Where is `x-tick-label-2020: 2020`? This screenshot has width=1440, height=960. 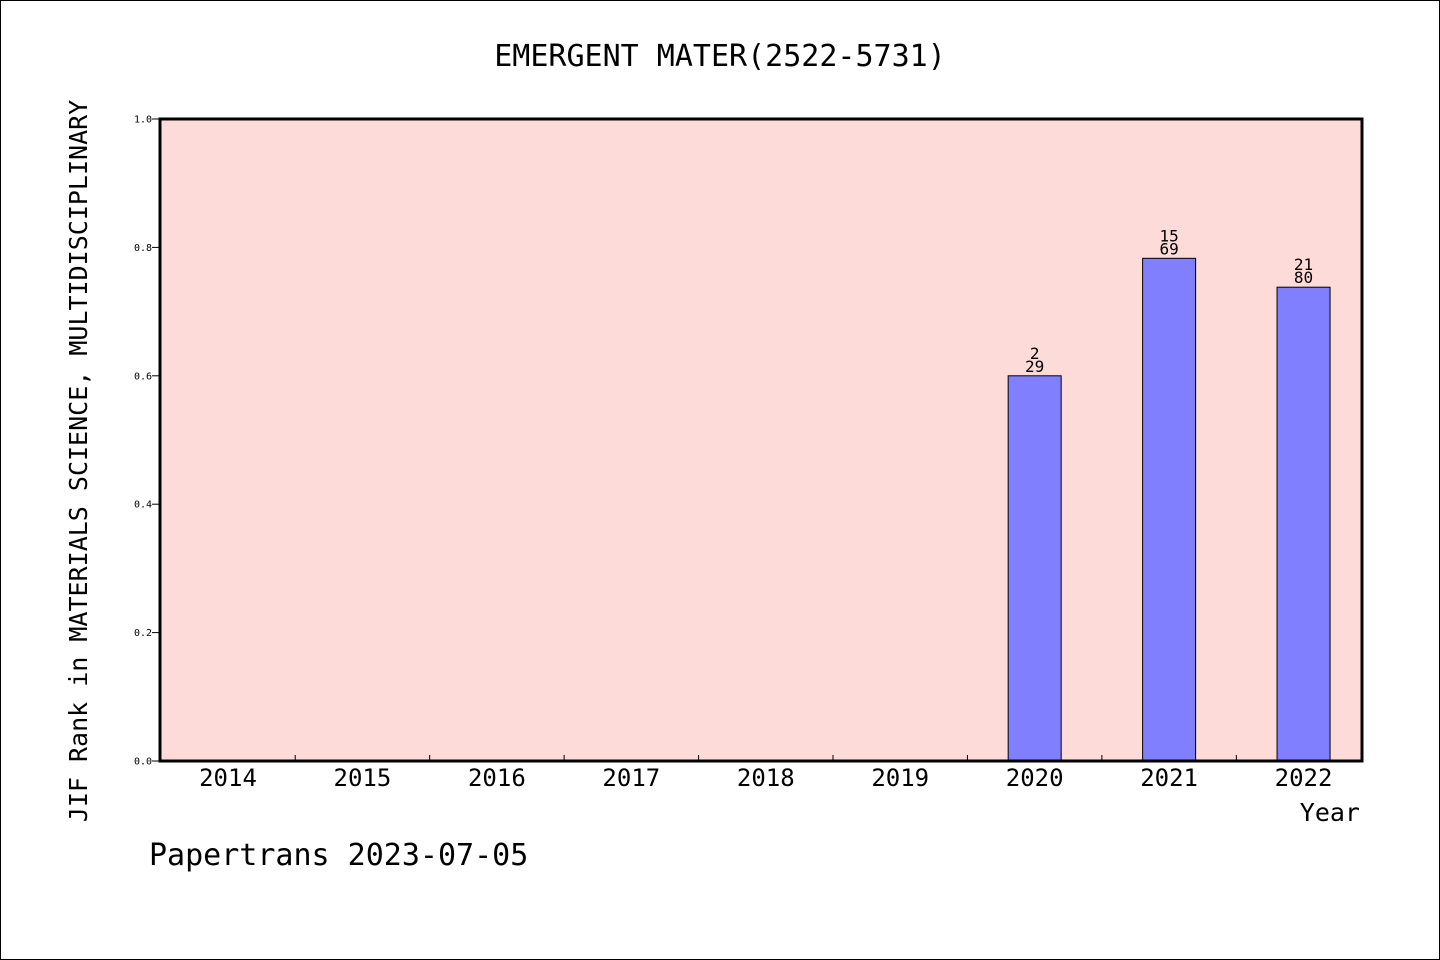 x-tick-label-2020: 2020 is located at coordinates (1035, 778).